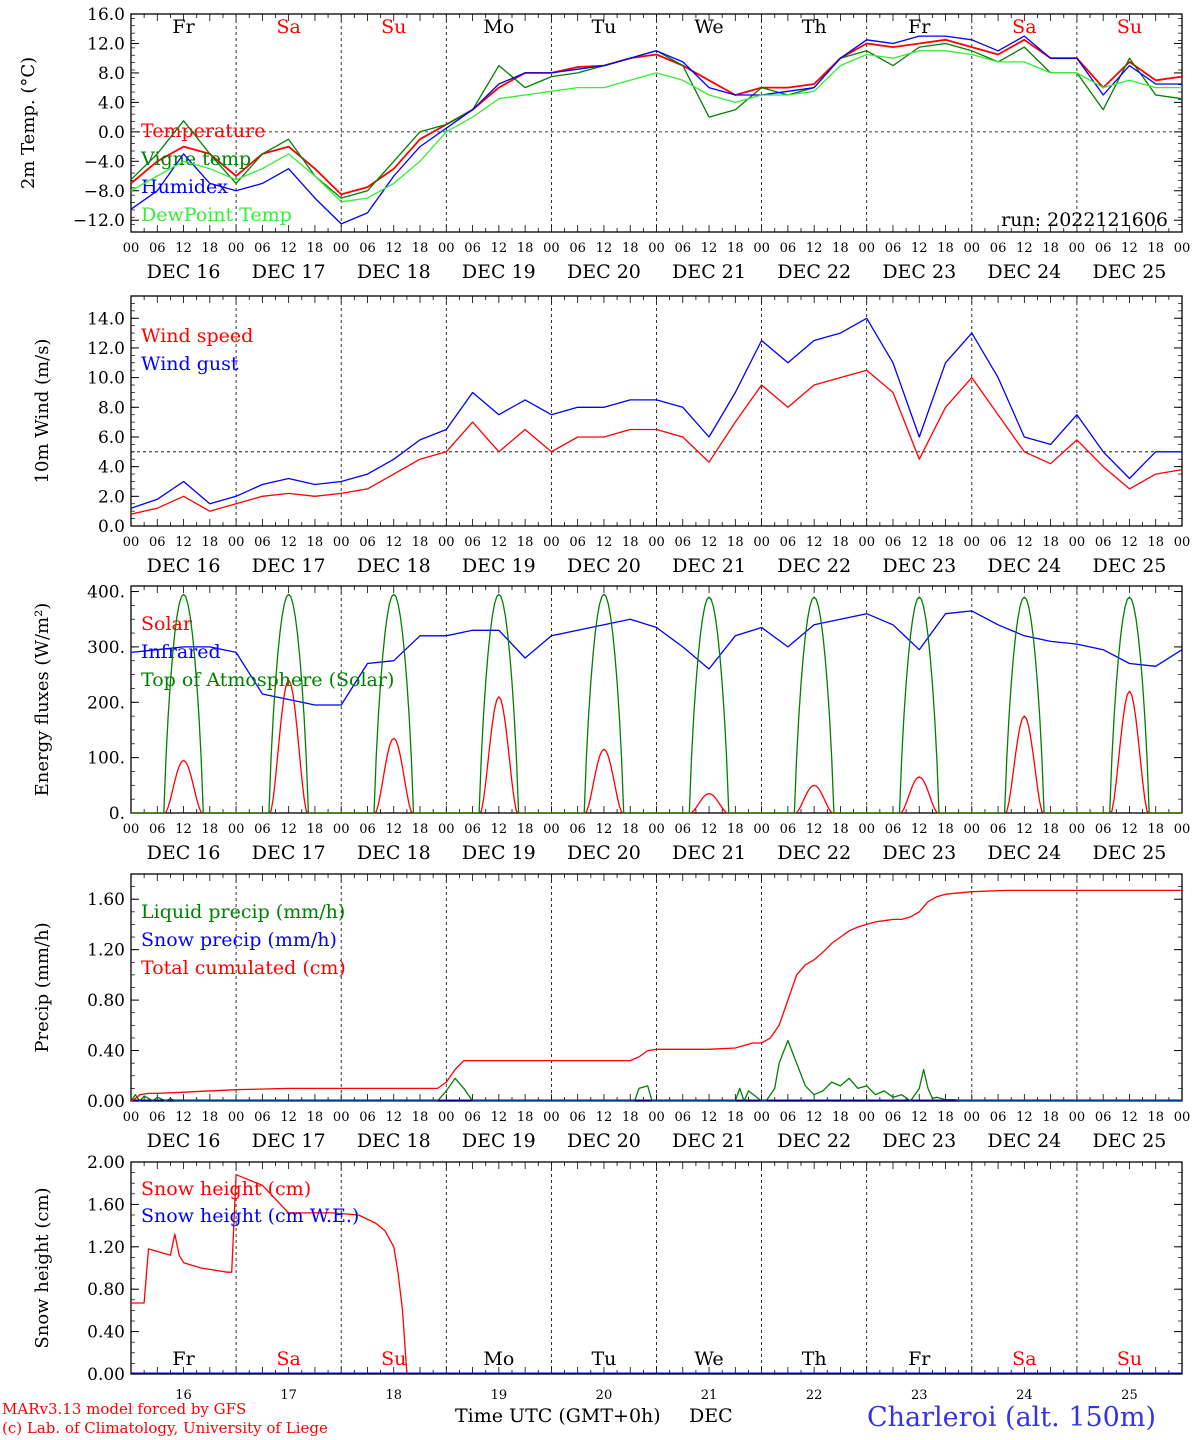  I want to click on y-tick-label: 100., so click(106, 759).